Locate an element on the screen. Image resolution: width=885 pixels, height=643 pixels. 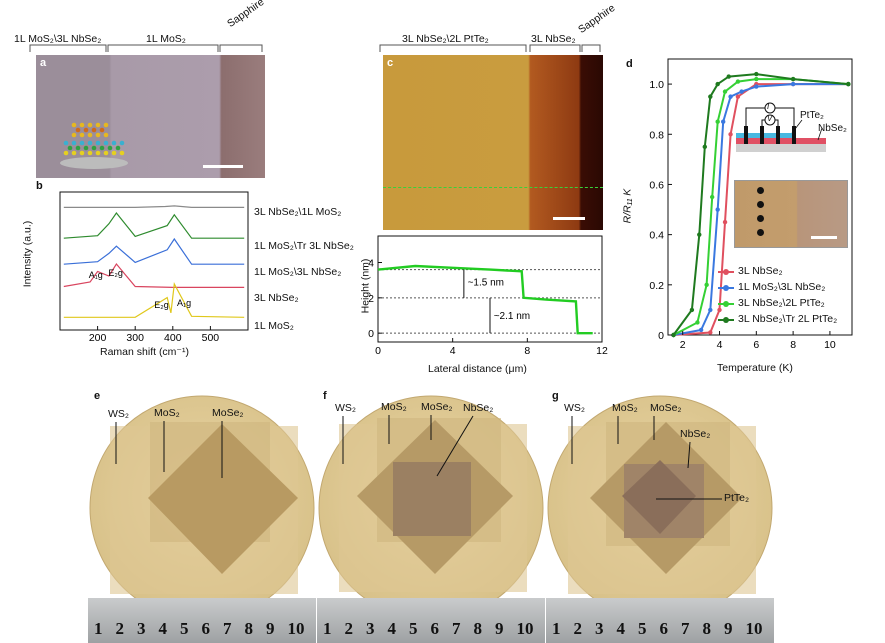
ruler-number: 2 is located at coordinates (120, 628).